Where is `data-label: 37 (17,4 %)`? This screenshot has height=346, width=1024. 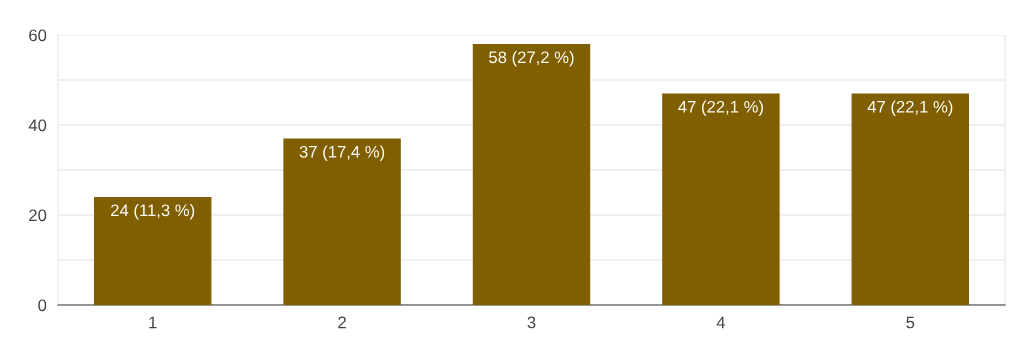
data-label: 37 (17,4 %) is located at coordinates (342, 153).